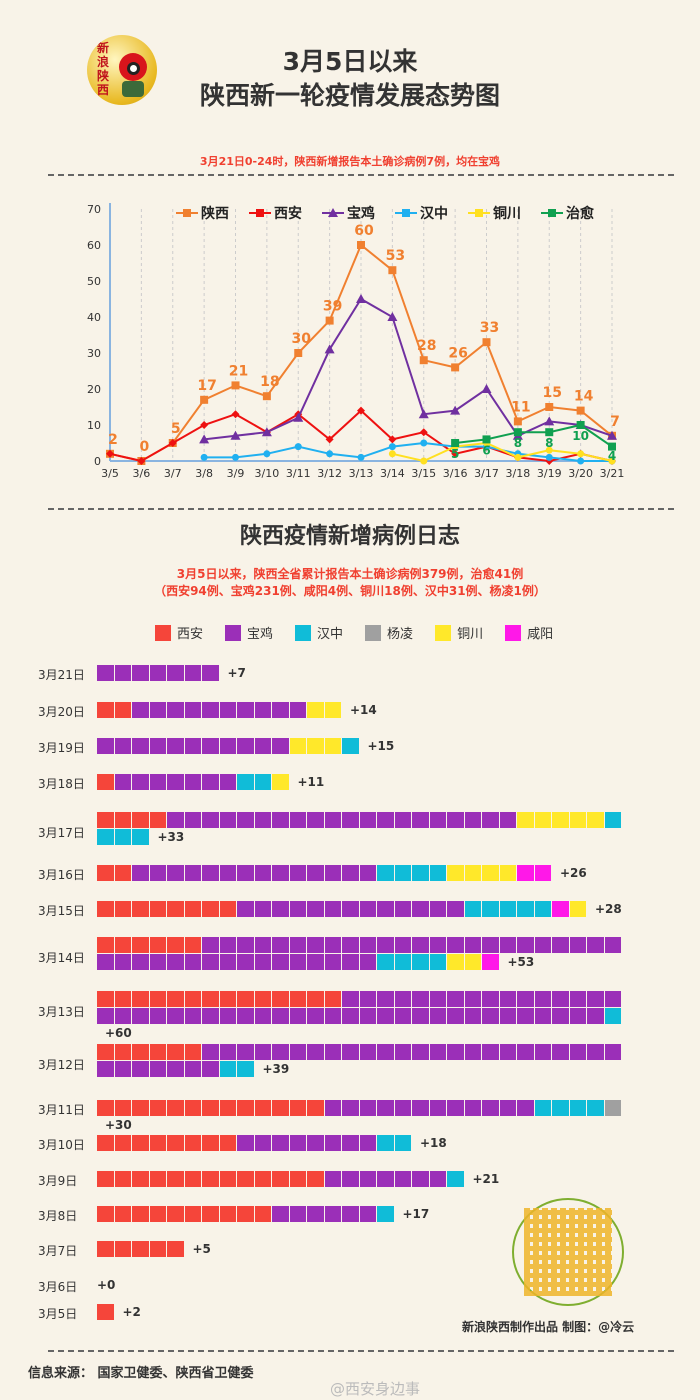 The width and height of the screenshot is (700, 1400). I want to click on legend-label: 铜川, so click(470, 634).